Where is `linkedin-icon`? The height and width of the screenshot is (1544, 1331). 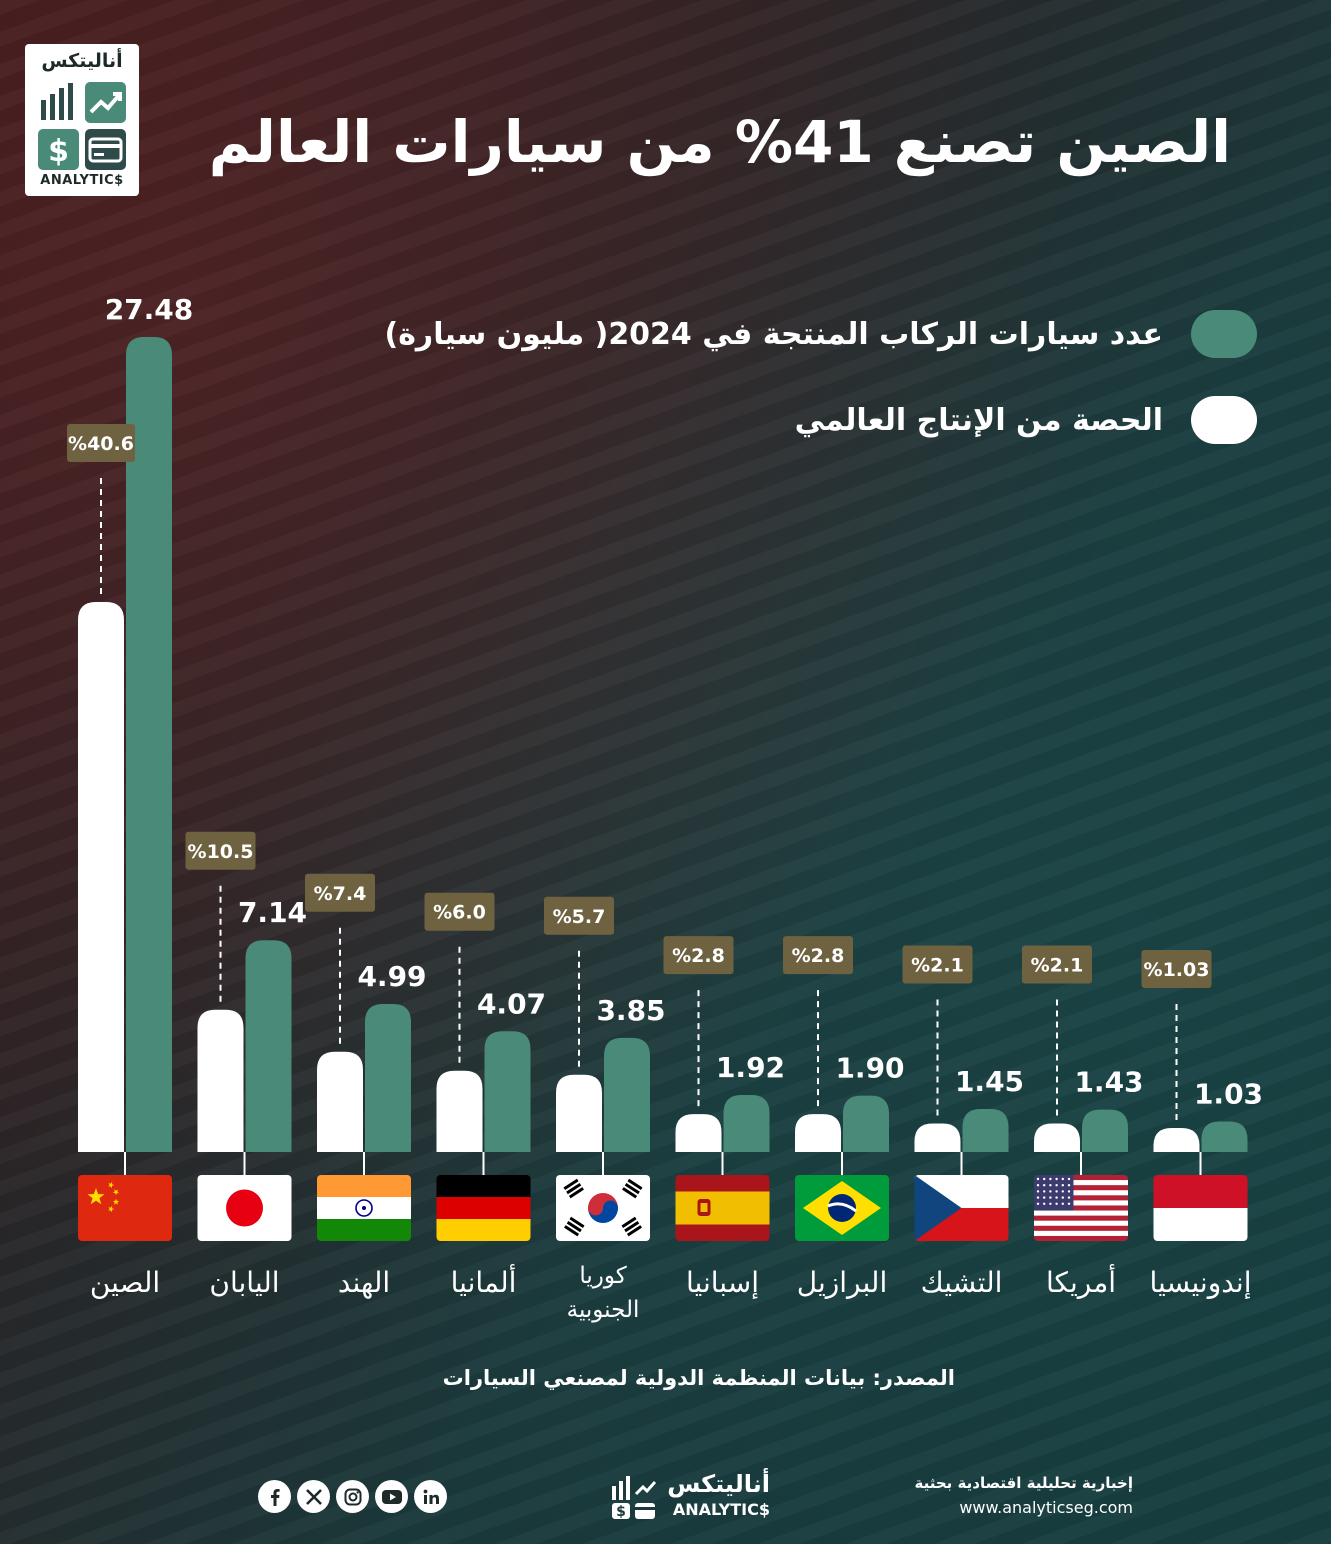 linkedin-icon is located at coordinates (430, 1496).